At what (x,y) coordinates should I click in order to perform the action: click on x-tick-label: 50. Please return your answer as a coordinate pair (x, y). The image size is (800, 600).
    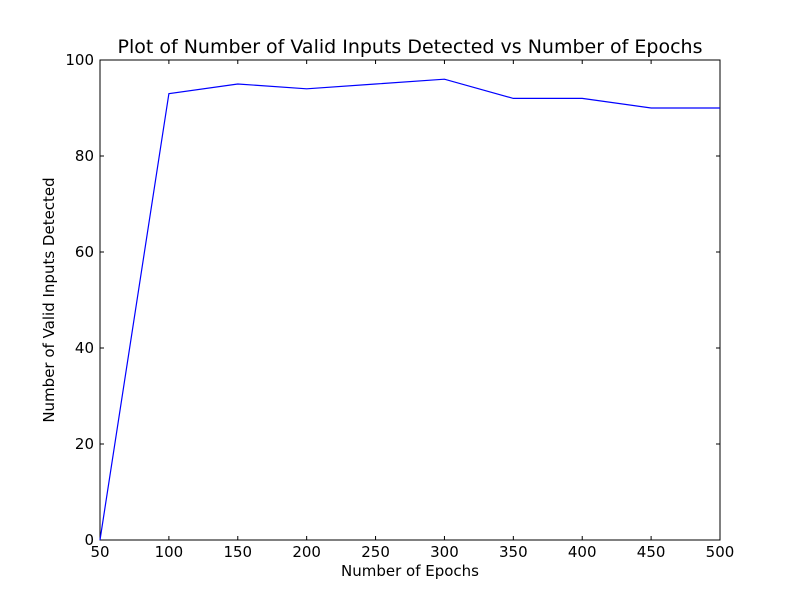
    Looking at the image, I should click on (99, 552).